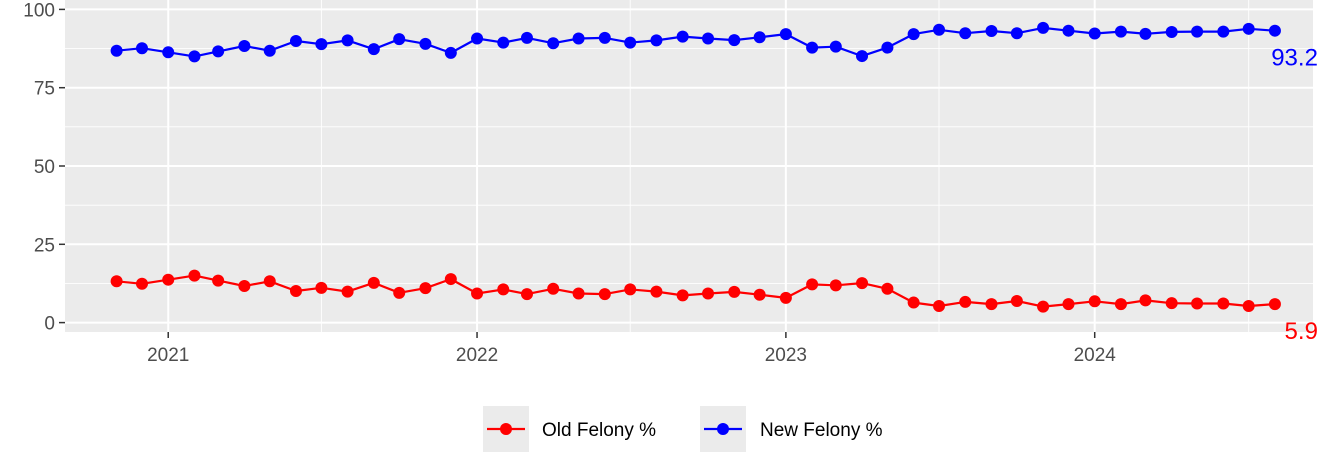 This screenshot has width=1321, height=454. What do you see at coordinates (1301, 331) in the screenshot?
I see `end-label-old-felony: 5.9` at bounding box center [1301, 331].